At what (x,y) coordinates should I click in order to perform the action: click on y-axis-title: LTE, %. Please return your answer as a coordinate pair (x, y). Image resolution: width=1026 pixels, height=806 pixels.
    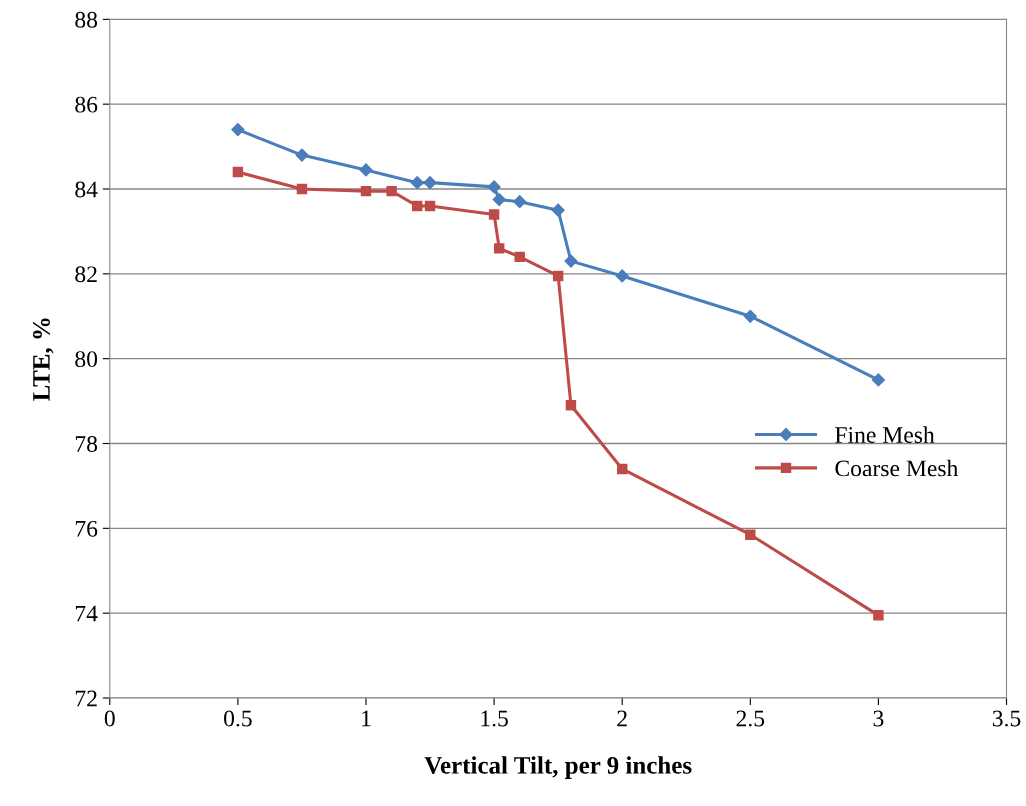
    Looking at the image, I should click on (43, 359).